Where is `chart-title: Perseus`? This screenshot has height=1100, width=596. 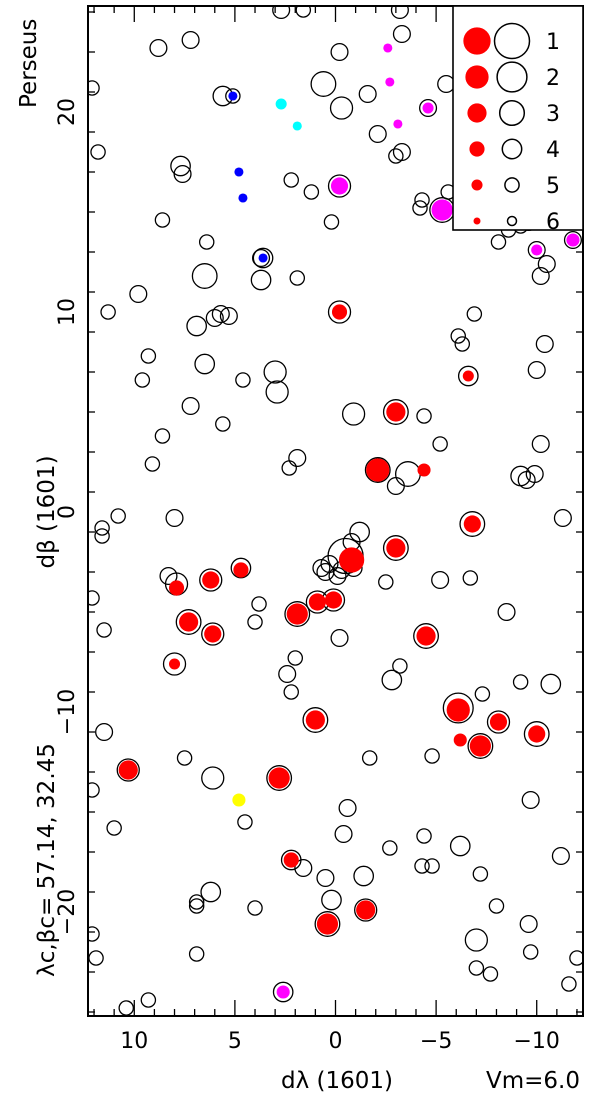
chart-title: Perseus is located at coordinates (29, 63).